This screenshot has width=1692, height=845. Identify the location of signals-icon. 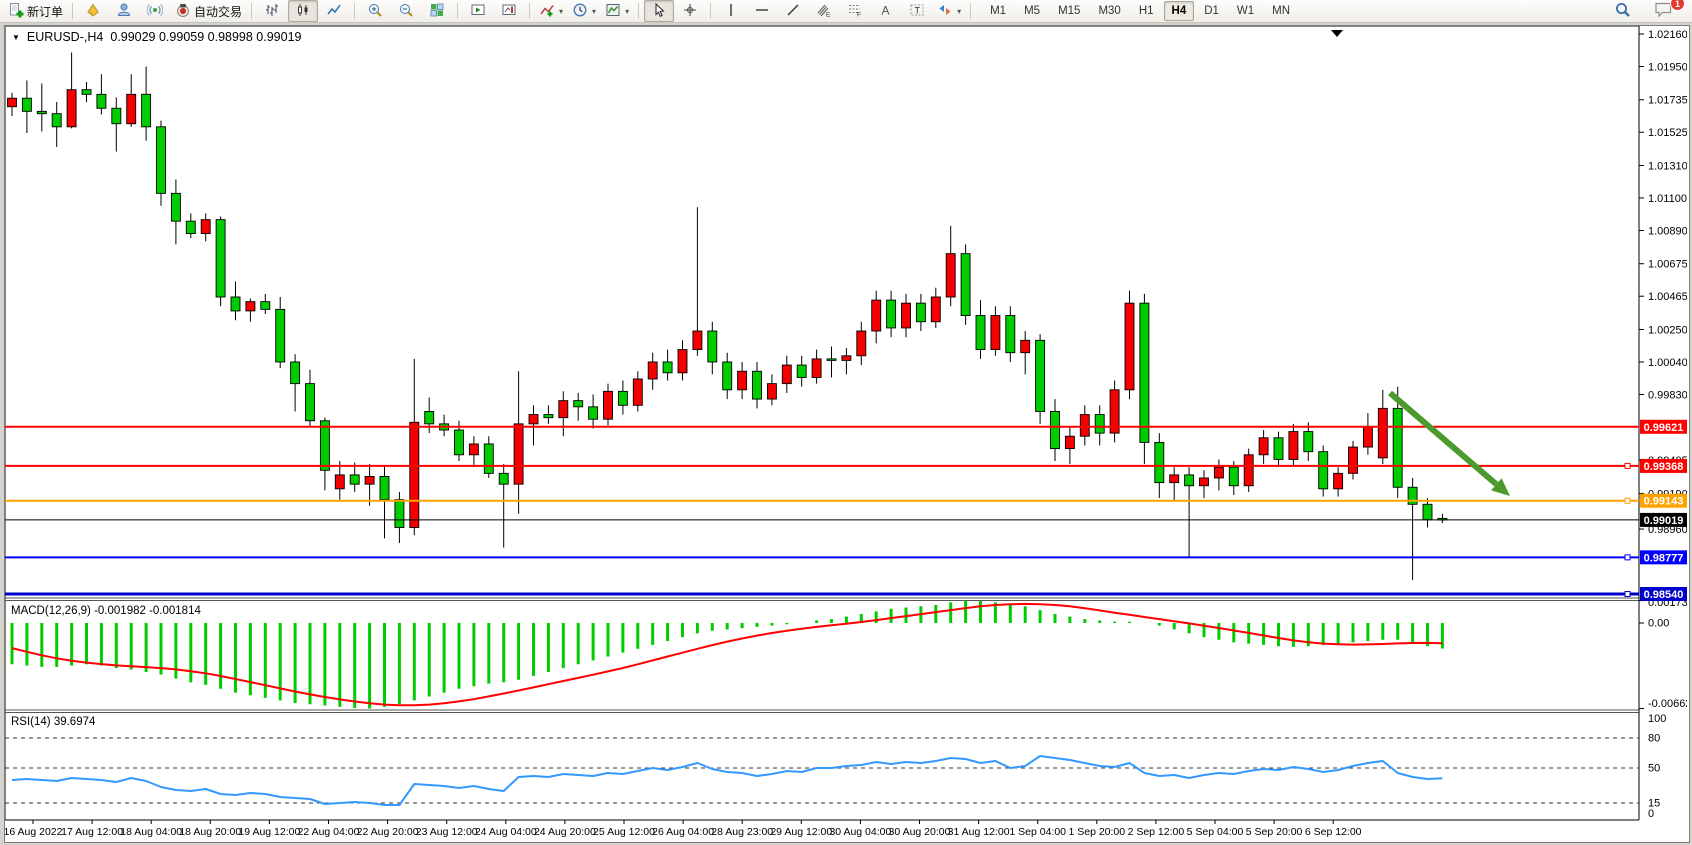
(155, 11).